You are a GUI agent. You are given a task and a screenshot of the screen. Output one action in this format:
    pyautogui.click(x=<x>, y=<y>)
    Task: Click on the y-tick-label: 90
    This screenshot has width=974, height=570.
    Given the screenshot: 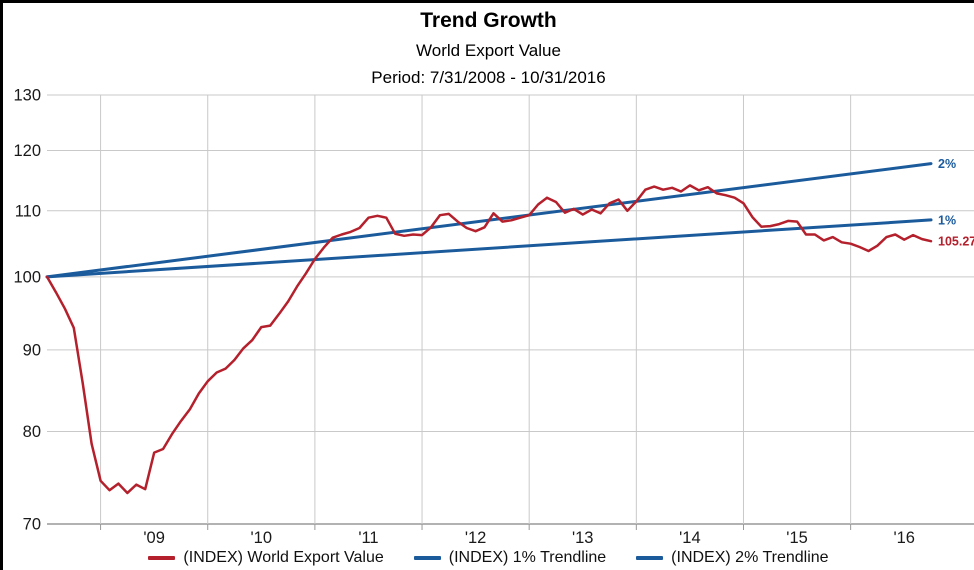 What is the action you would take?
    pyautogui.click(x=32, y=350)
    